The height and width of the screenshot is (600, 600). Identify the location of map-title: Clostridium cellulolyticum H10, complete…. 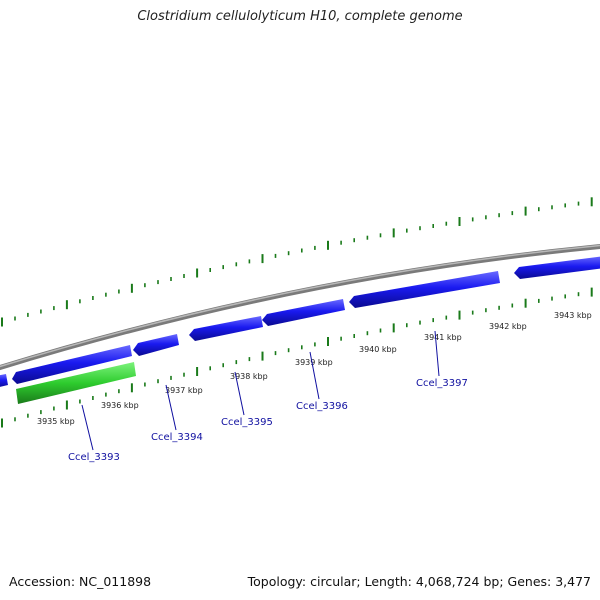
(300, 16).